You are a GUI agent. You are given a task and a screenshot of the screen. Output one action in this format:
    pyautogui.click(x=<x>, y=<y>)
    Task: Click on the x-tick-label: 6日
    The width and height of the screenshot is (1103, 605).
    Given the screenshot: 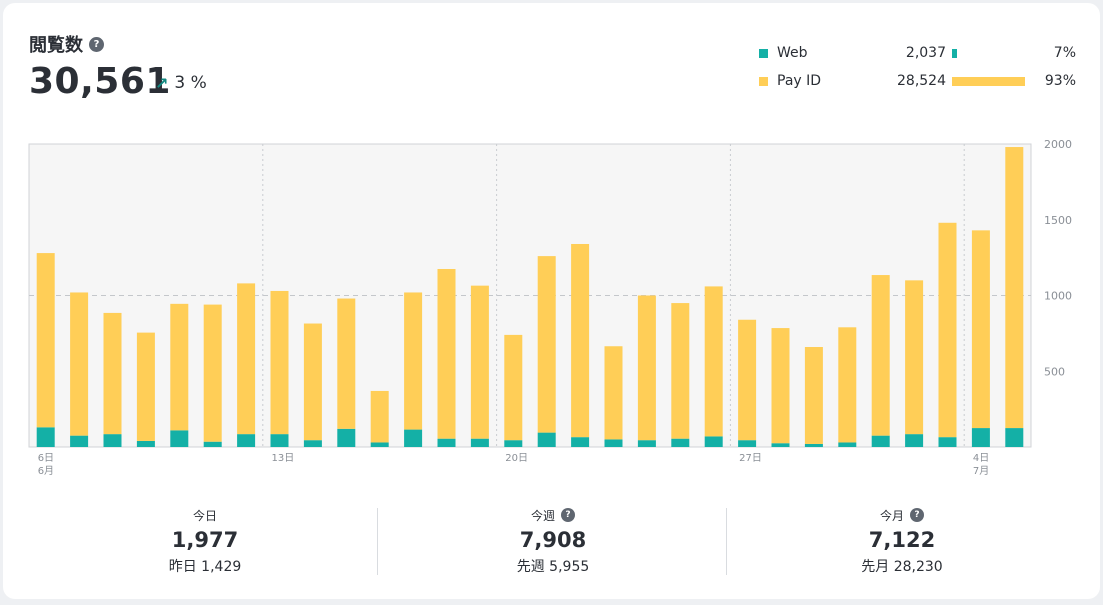 What is the action you would take?
    pyautogui.click(x=46, y=458)
    